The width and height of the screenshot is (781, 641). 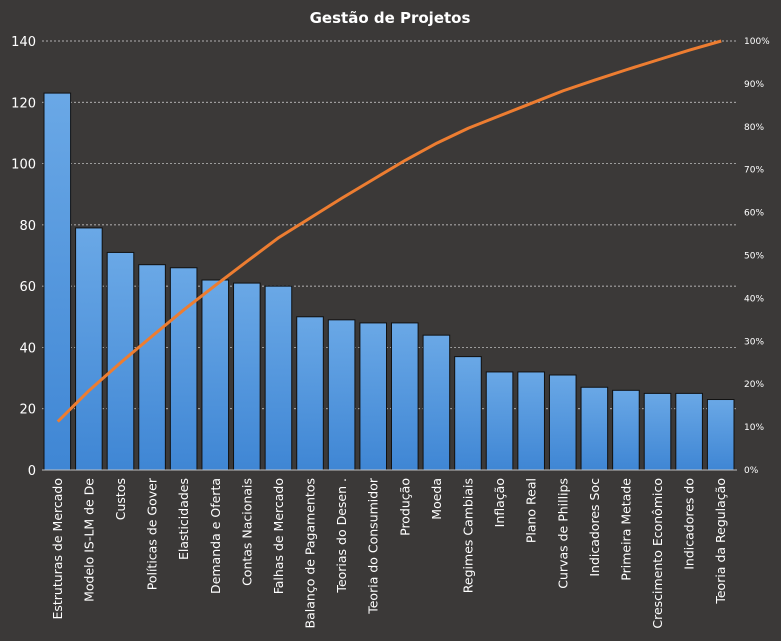 I want to click on chart-title: Gestão de Projetos, so click(x=390, y=18).